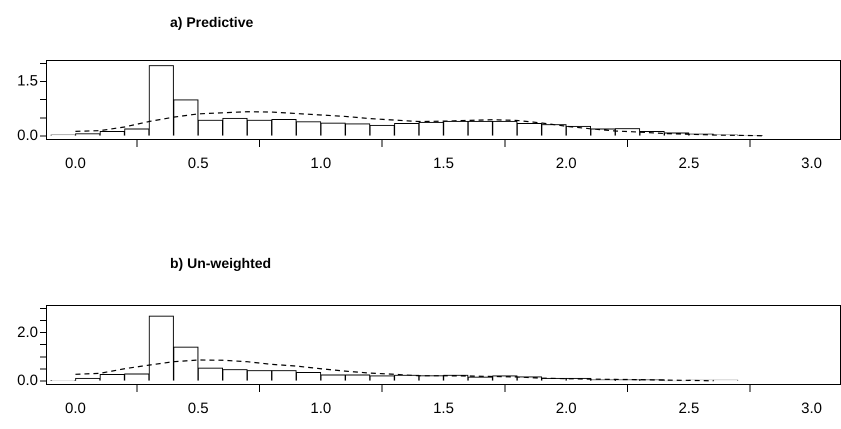  What do you see at coordinates (212, 22) in the screenshot?
I see `chart-title: a) Predictive` at bounding box center [212, 22].